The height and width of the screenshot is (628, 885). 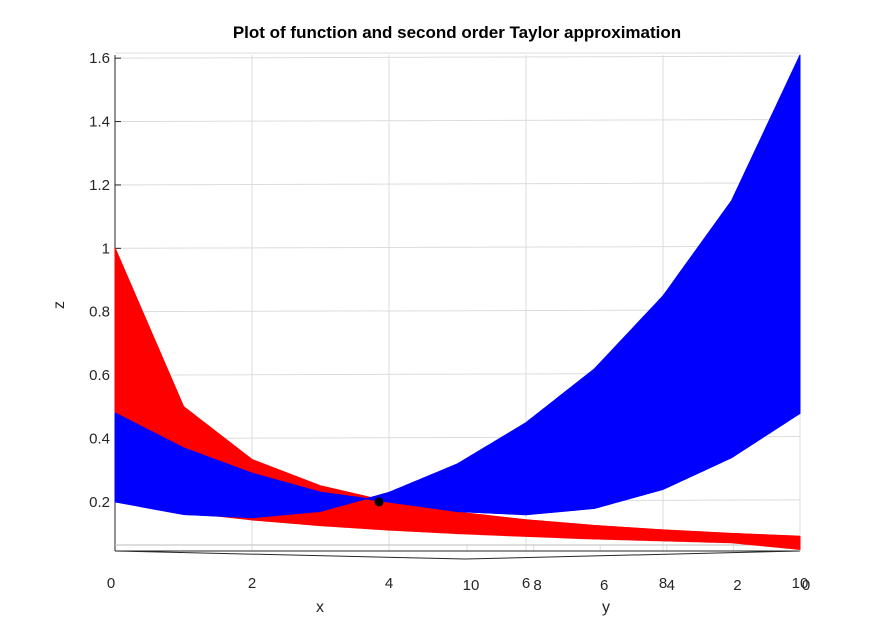 I want to click on y-tick-label: 6, so click(x=604, y=585).